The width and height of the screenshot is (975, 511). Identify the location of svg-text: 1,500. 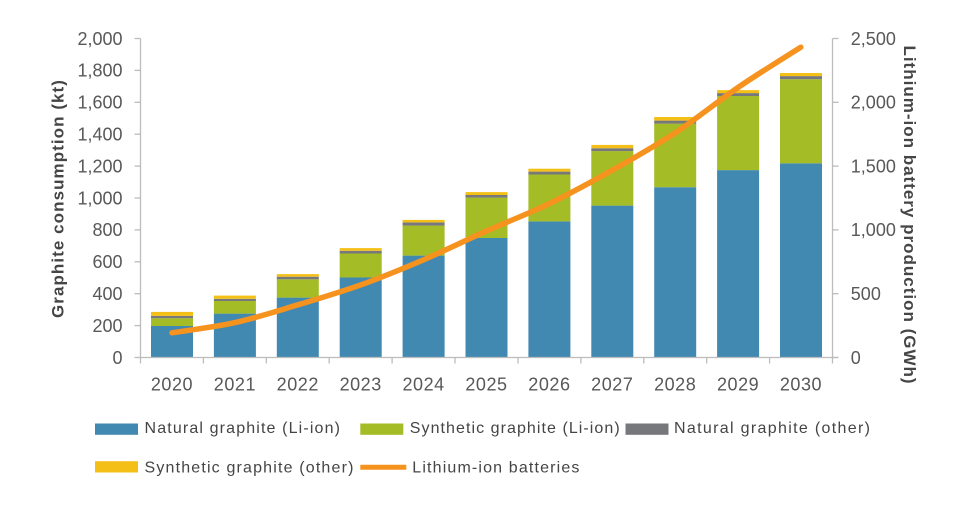
(873, 166).